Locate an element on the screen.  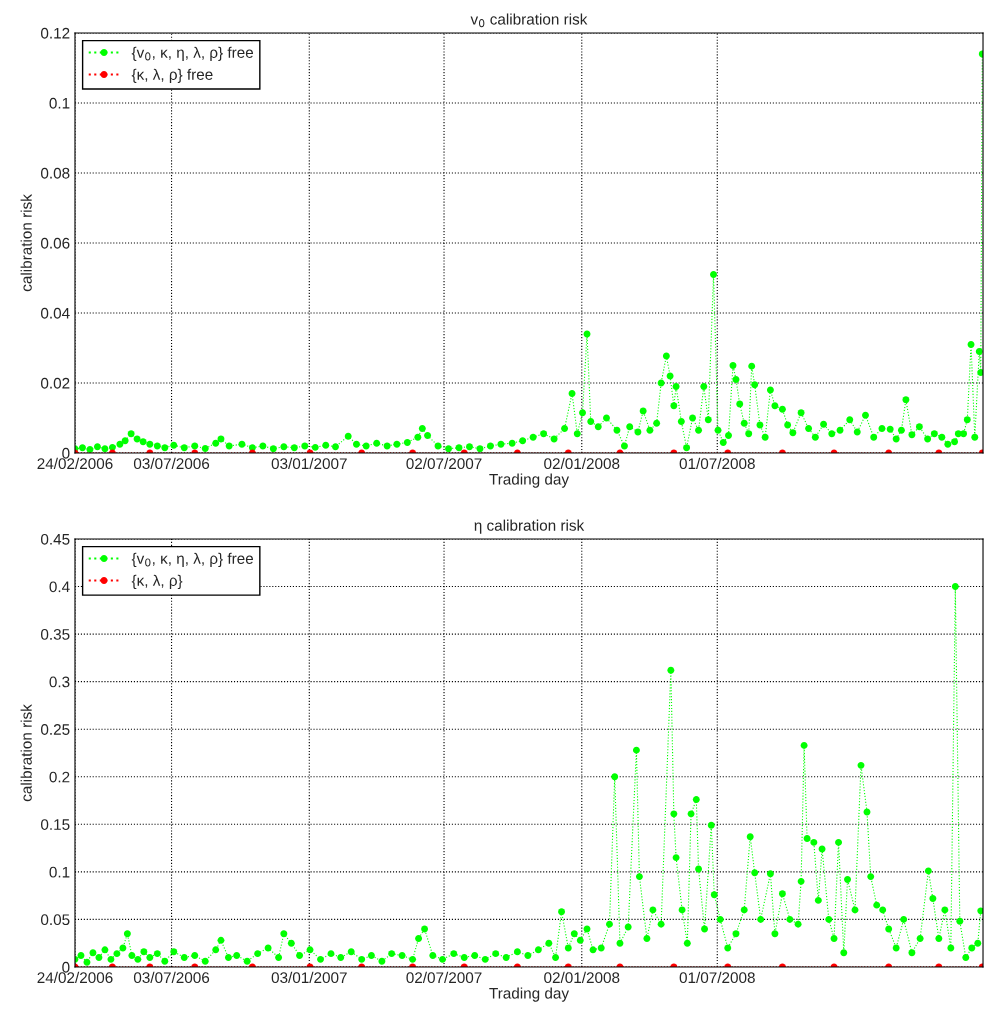
chart-title: v$_{0}$ calibration risk is located at coordinates (529, 20).